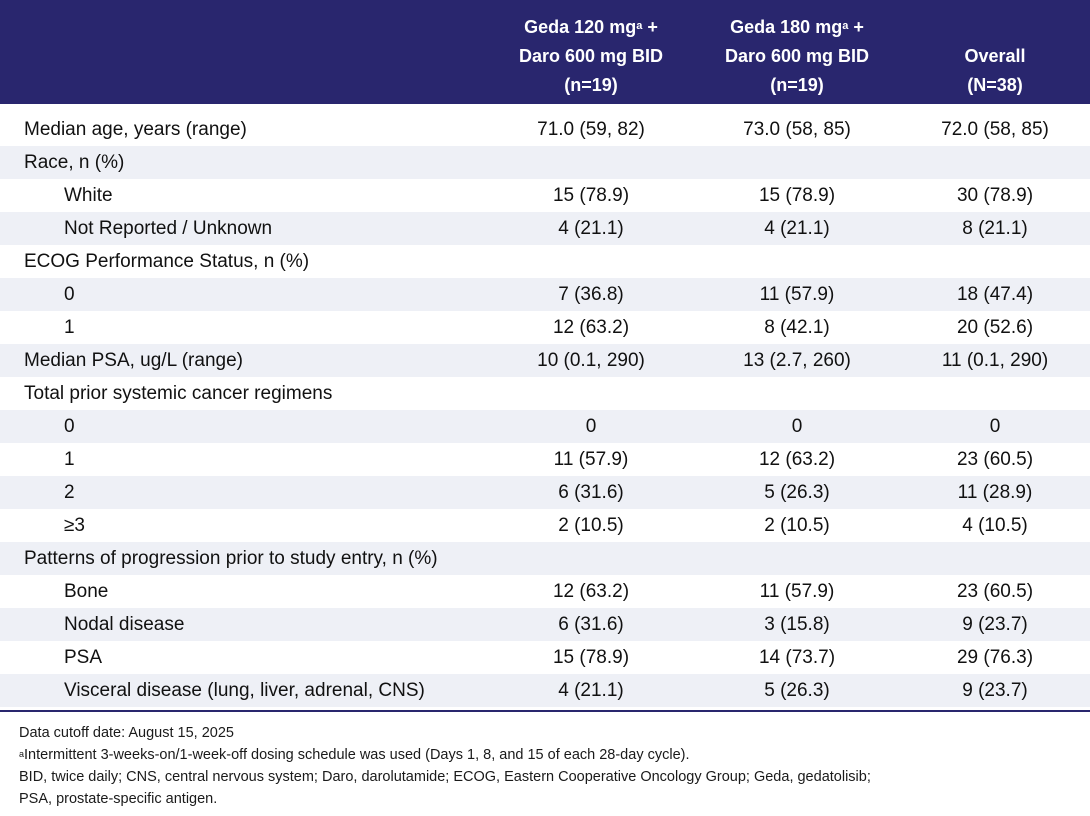 The image size is (1090, 816). What do you see at coordinates (797, 129) in the screenshot?
I see `cell-geda-180: 73.0 (58, 85)` at bounding box center [797, 129].